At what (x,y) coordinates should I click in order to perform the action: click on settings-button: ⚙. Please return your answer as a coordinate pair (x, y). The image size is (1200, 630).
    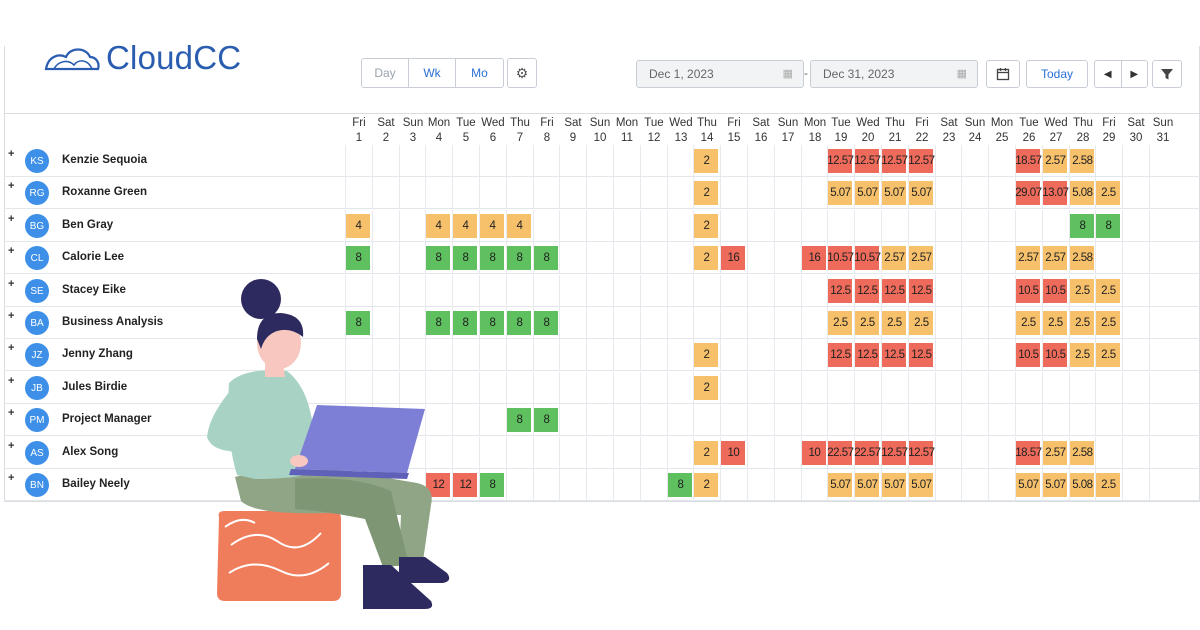
    Looking at the image, I should click on (522, 73).